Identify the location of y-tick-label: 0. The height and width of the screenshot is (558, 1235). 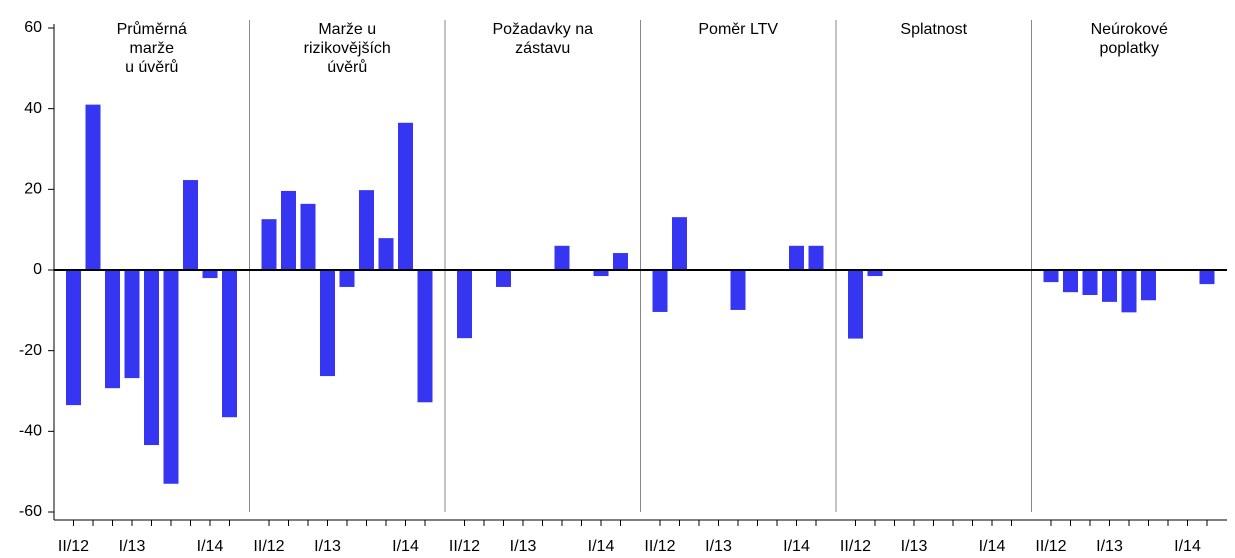
(37, 269).